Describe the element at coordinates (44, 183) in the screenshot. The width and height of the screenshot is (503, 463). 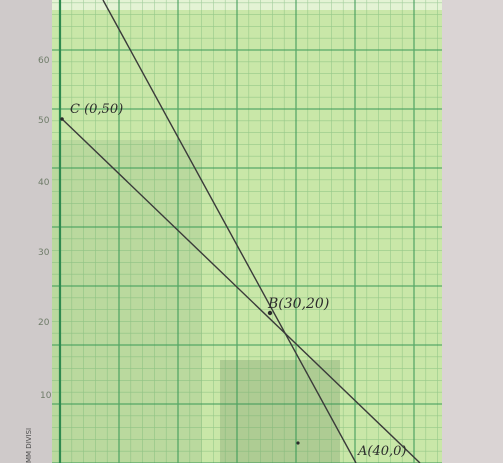
I see `y-tick-label: 40` at that location.